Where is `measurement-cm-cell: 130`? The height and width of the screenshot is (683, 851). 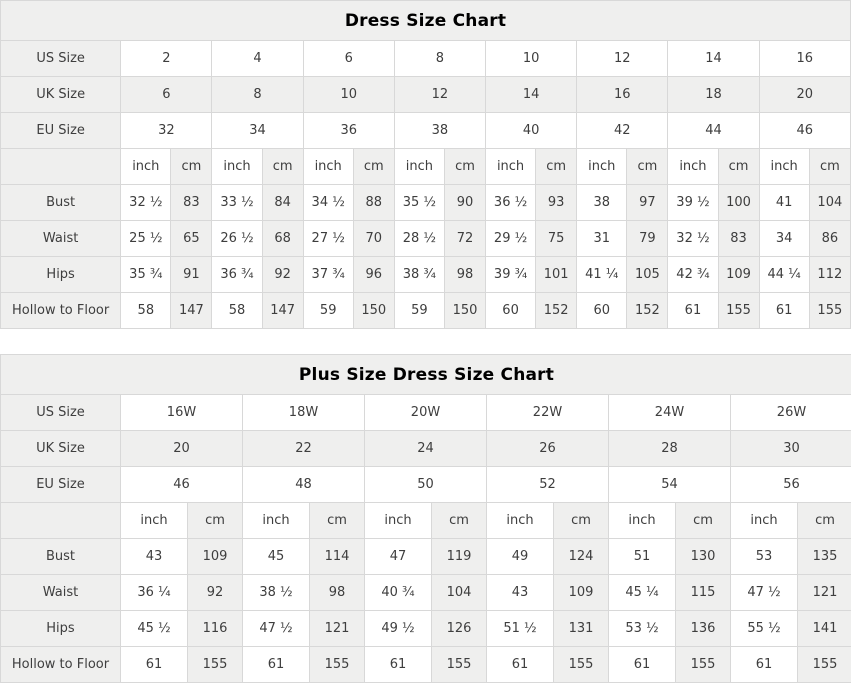 measurement-cm-cell: 130 is located at coordinates (703, 557).